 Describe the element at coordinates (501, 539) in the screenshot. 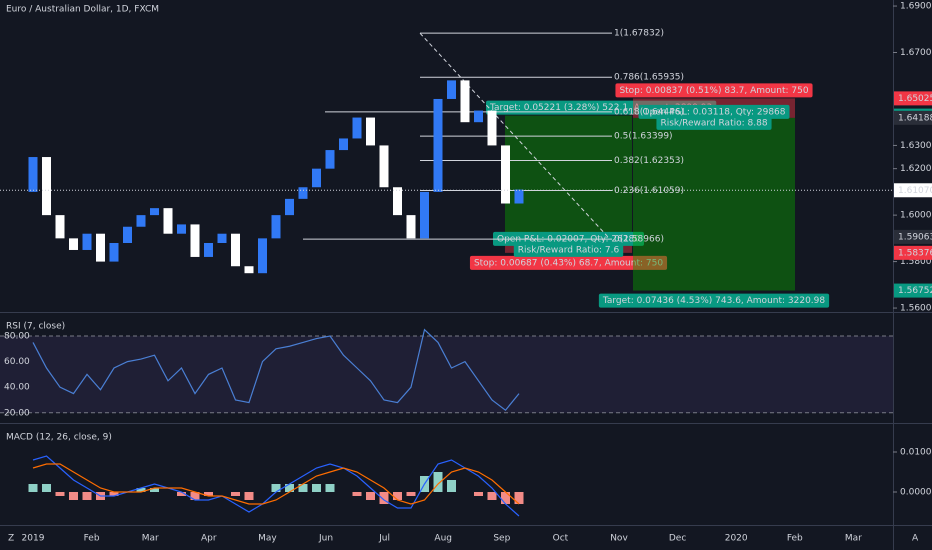

I see `x-tick-label: Sep` at that location.